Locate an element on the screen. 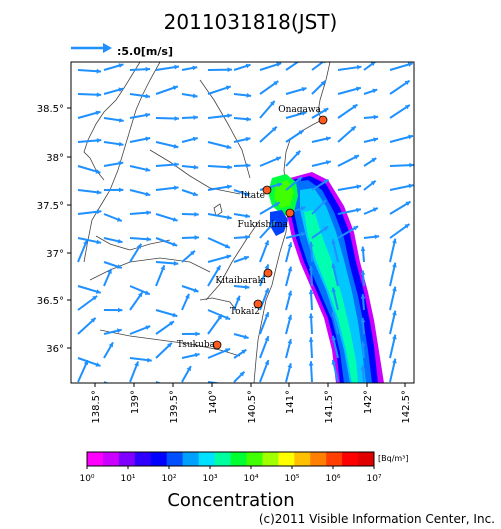 This screenshot has width=501, height=529. lon-tick-label: 140° is located at coordinates (213, 402).